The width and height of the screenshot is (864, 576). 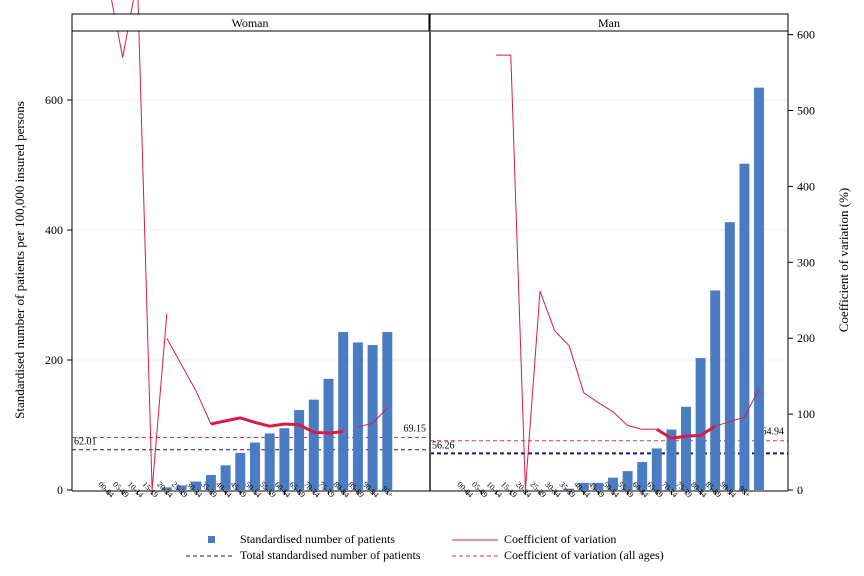 What do you see at coordinates (560, 539) in the screenshot?
I see `legend-cv-label: Coefficient of variation` at bounding box center [560, 539].